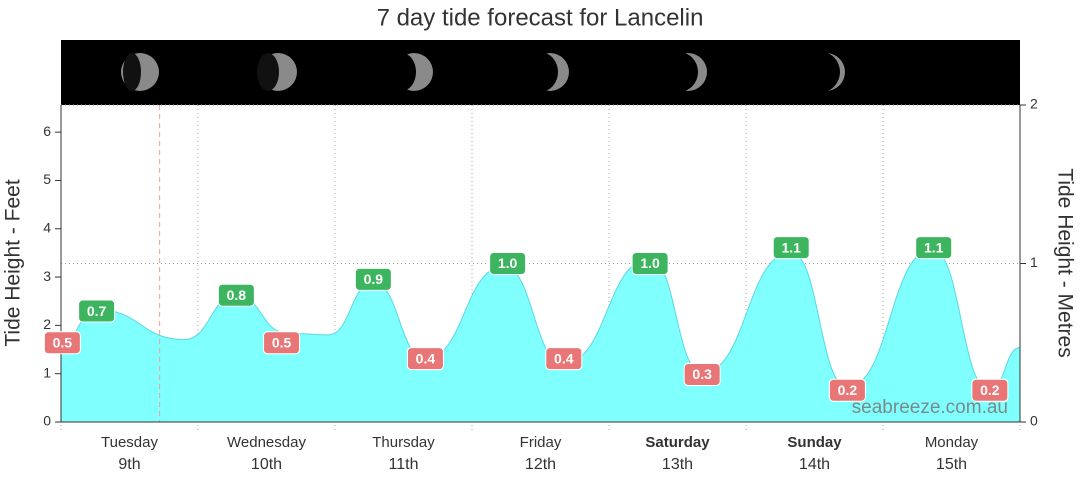 This screenshot has width=1080, height=484. Describe the element at coordinates (13, 262) in the screenshot. I see `y-axis-label: Tide Height - Feet` at that location.